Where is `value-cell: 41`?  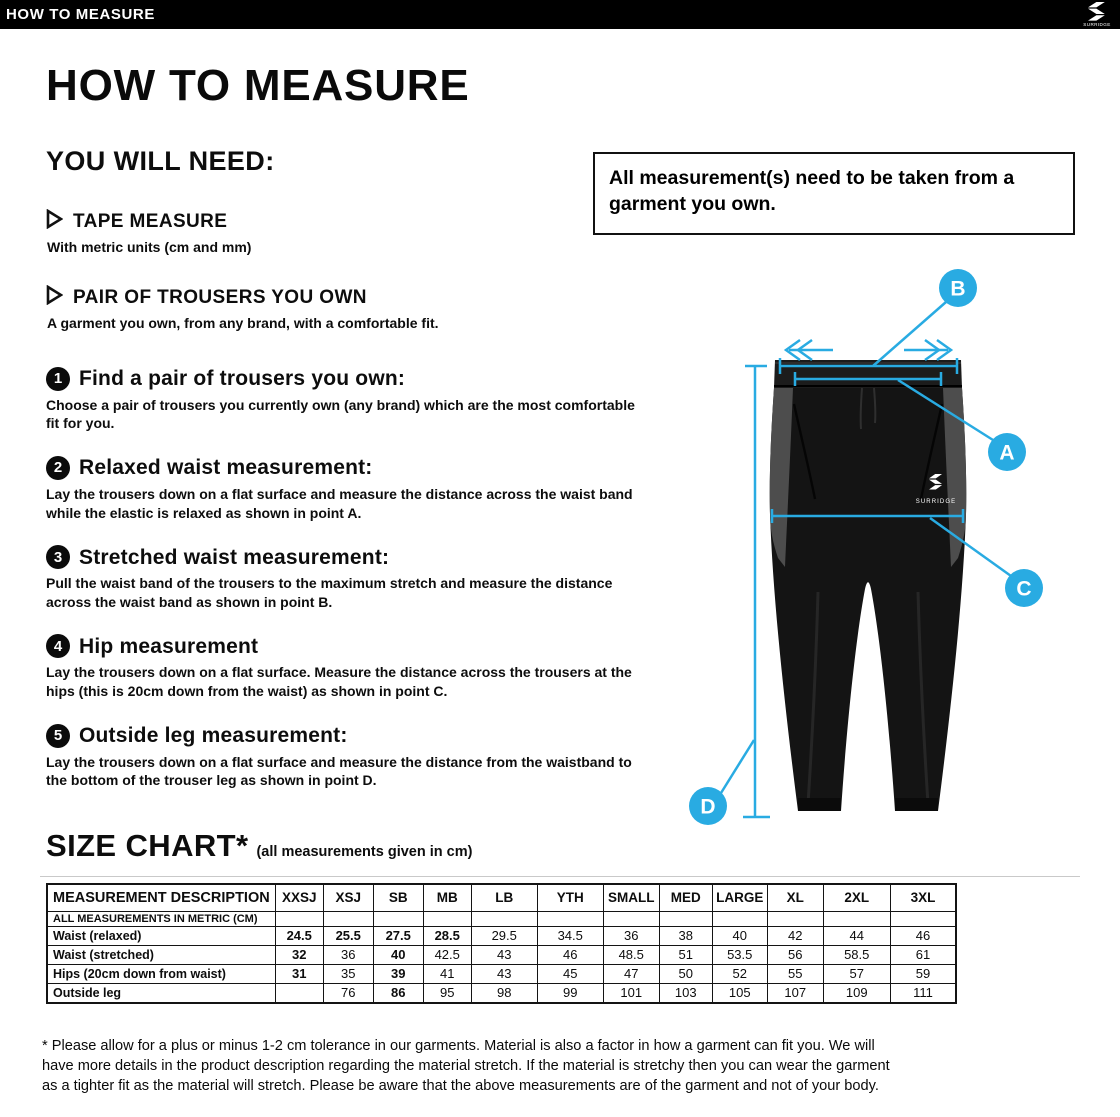 value-cell: 41 is located at coordinates (447, 973).